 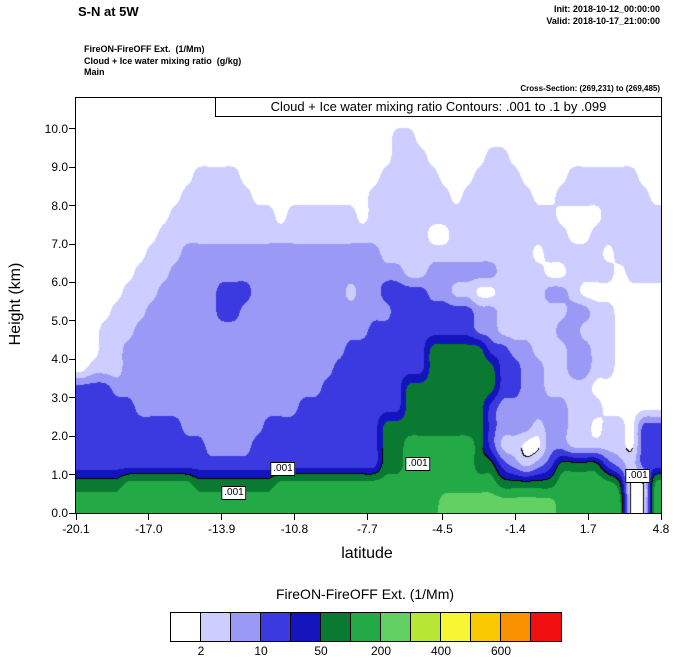 What do you see at coordinates (59, 320) in the screenshot?
I see `y-axis-tick-label: 5.0` at bounding box center [59, 320].